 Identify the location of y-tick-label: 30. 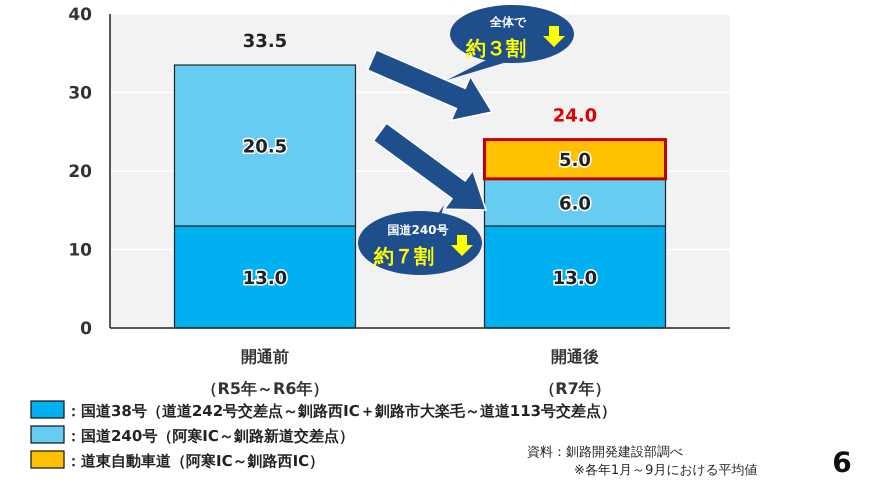
(80, 94).